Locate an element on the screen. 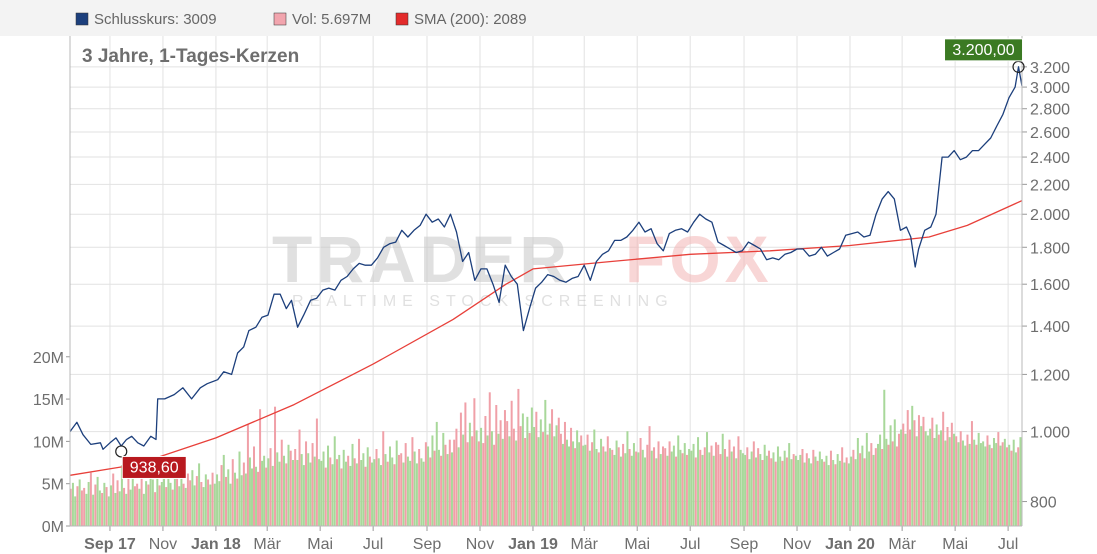 The height and width of the screenshot is (554, 1097). volume-tick-label: 0M is located at coordinates (53, 527).